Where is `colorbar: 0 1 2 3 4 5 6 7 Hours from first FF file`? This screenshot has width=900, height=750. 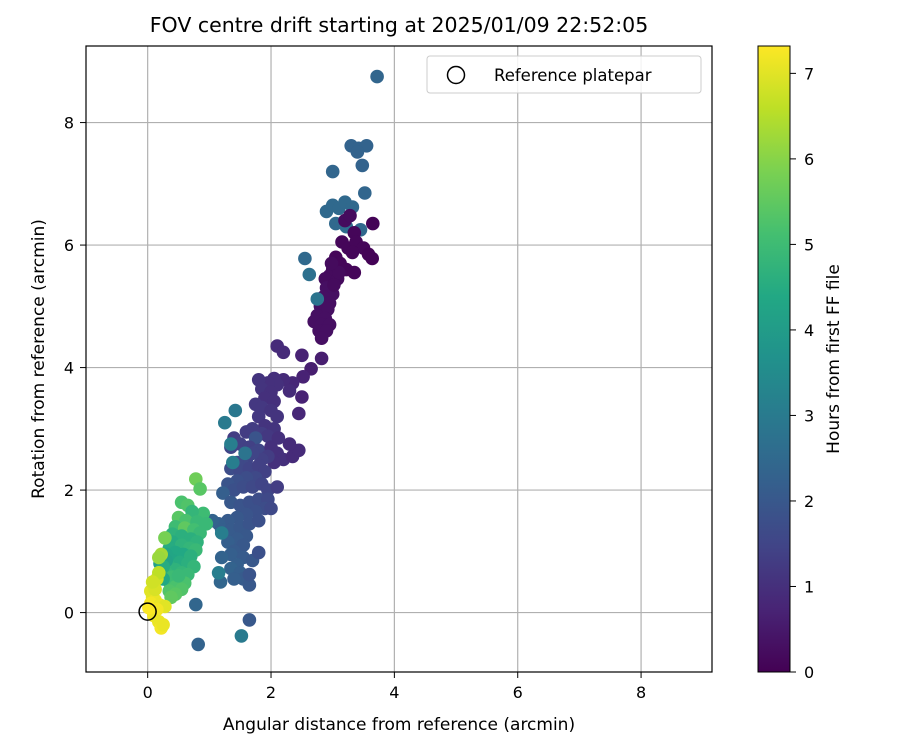 colorbar: 0 1 2 3 4 5 6 7 Hours from first FF file is located at coordinates (800, 363).